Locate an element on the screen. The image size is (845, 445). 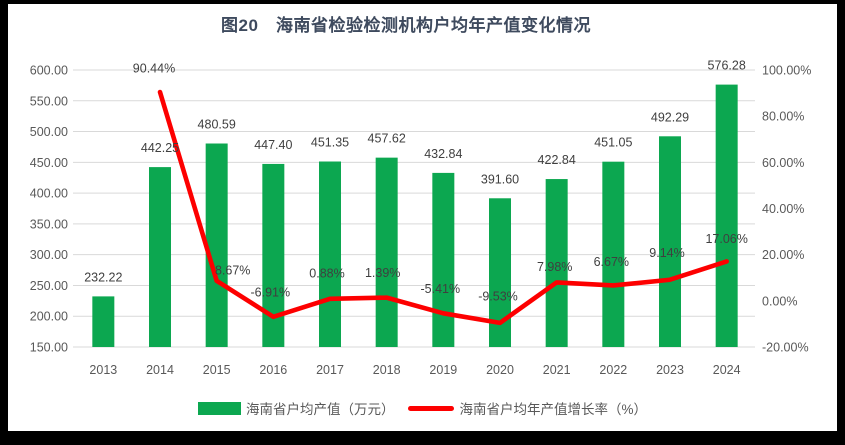
bar-label-2024: 576.28 is located at coordinates (727, 66).